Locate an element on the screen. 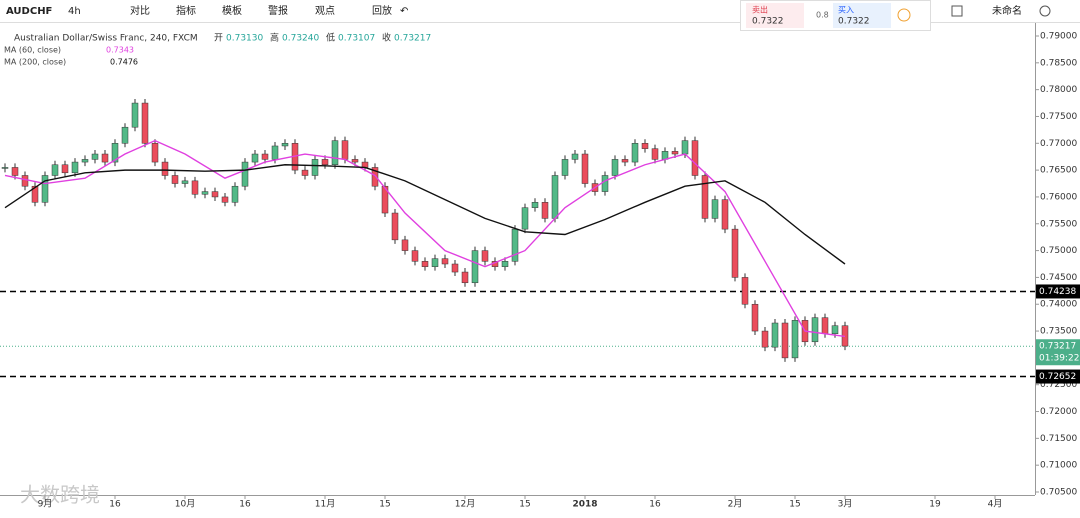 This screenshot has width=1080, height=518. buy-button is located at coordinates (862, 15).